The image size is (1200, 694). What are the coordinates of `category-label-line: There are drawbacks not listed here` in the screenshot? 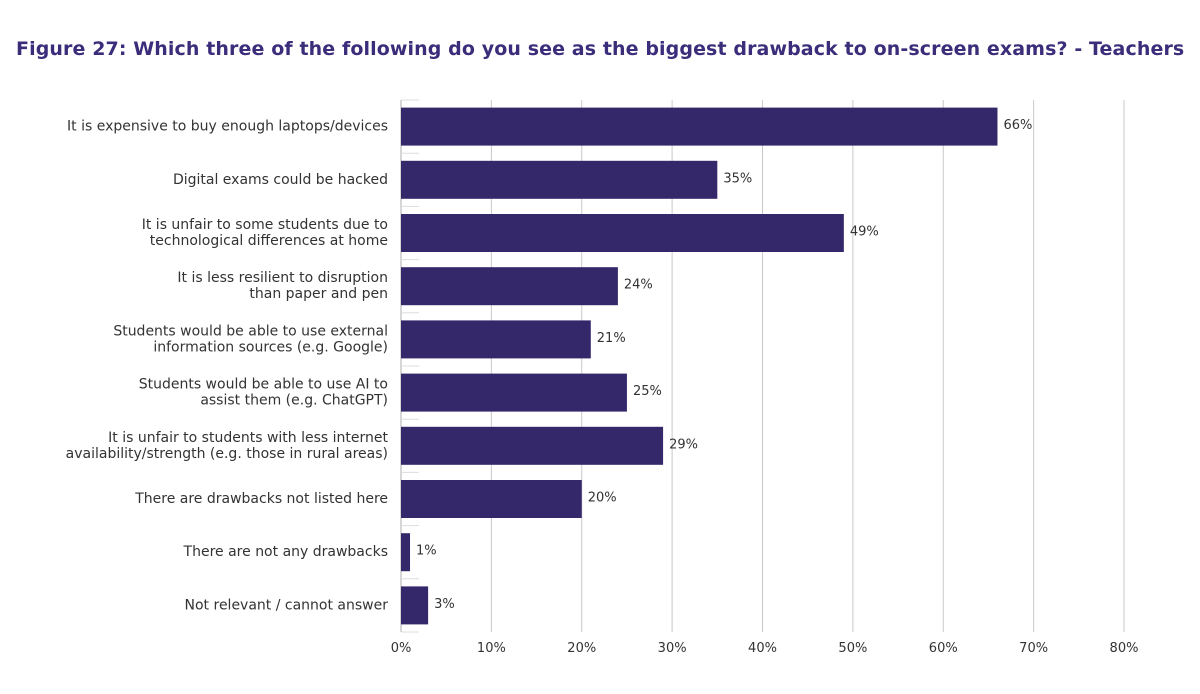 It's located at (261, 499).